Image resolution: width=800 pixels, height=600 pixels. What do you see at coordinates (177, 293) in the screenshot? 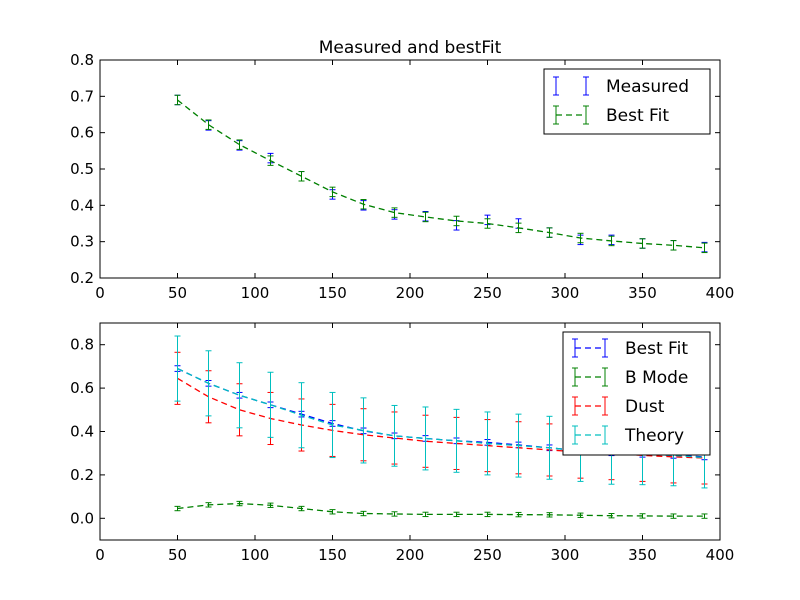
I see `top-xtick-label: 50` at bounding box center [177, 293].